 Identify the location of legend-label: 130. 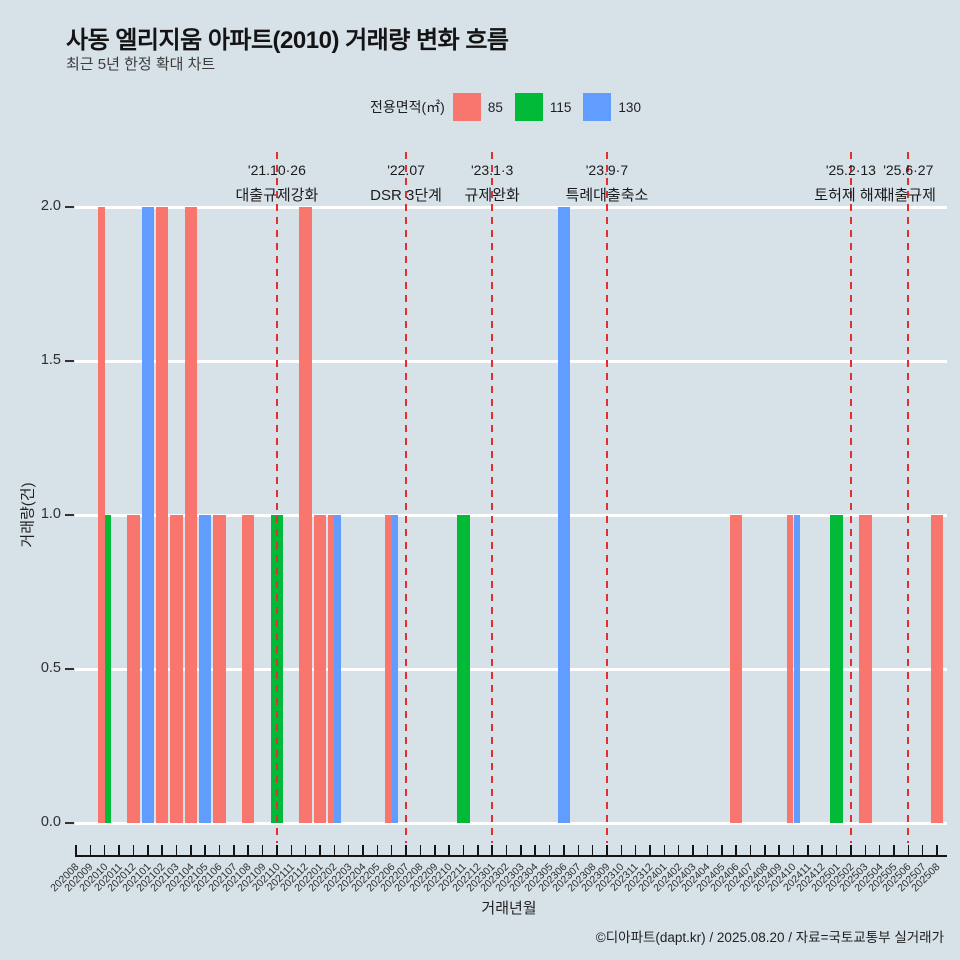
(629, 107).